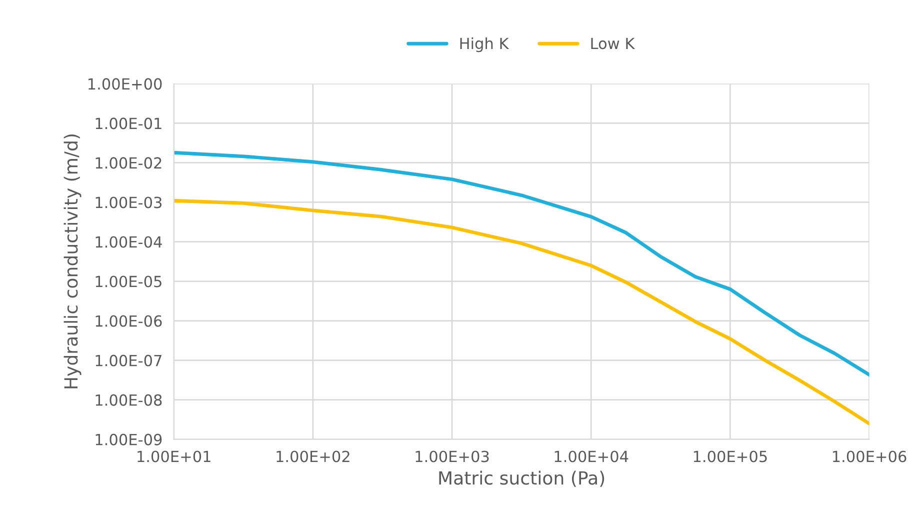 The height and width of the screenshot is (523, 915). What do you see at coordinates (869, 456) in the screenshot?
I see `x-tick-label: 1.00E+06` at bounding box center [869, 456].